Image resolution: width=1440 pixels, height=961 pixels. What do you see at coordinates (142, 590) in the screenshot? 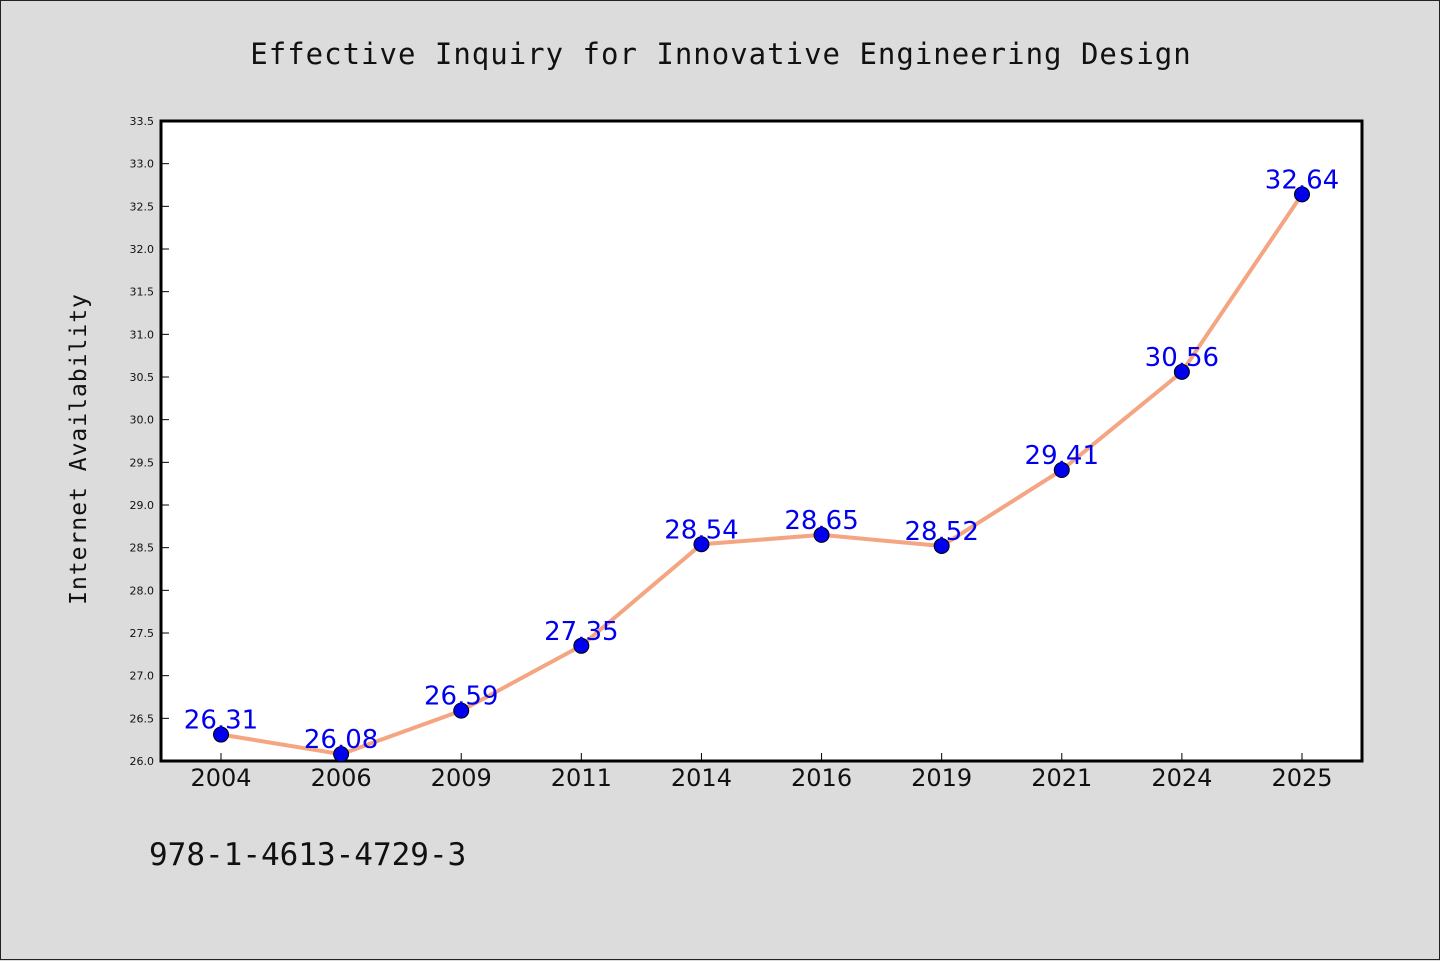
I see `y-tick-label: 28.0` at bounding box center [142, 590].